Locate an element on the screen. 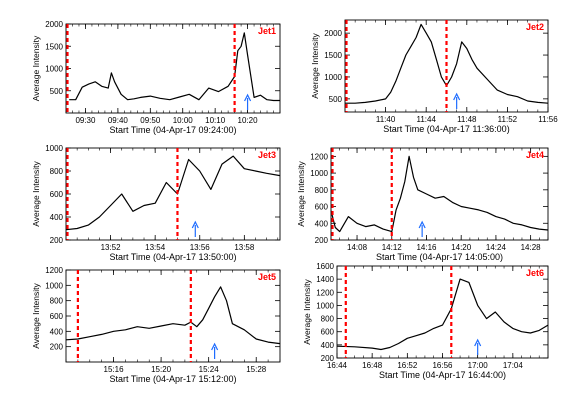 This screenshot has height=411, width=581. panel-1-x-axis-title: Start Time (04-Apr-17 09:24:00) is located at coordinates (172, 130).